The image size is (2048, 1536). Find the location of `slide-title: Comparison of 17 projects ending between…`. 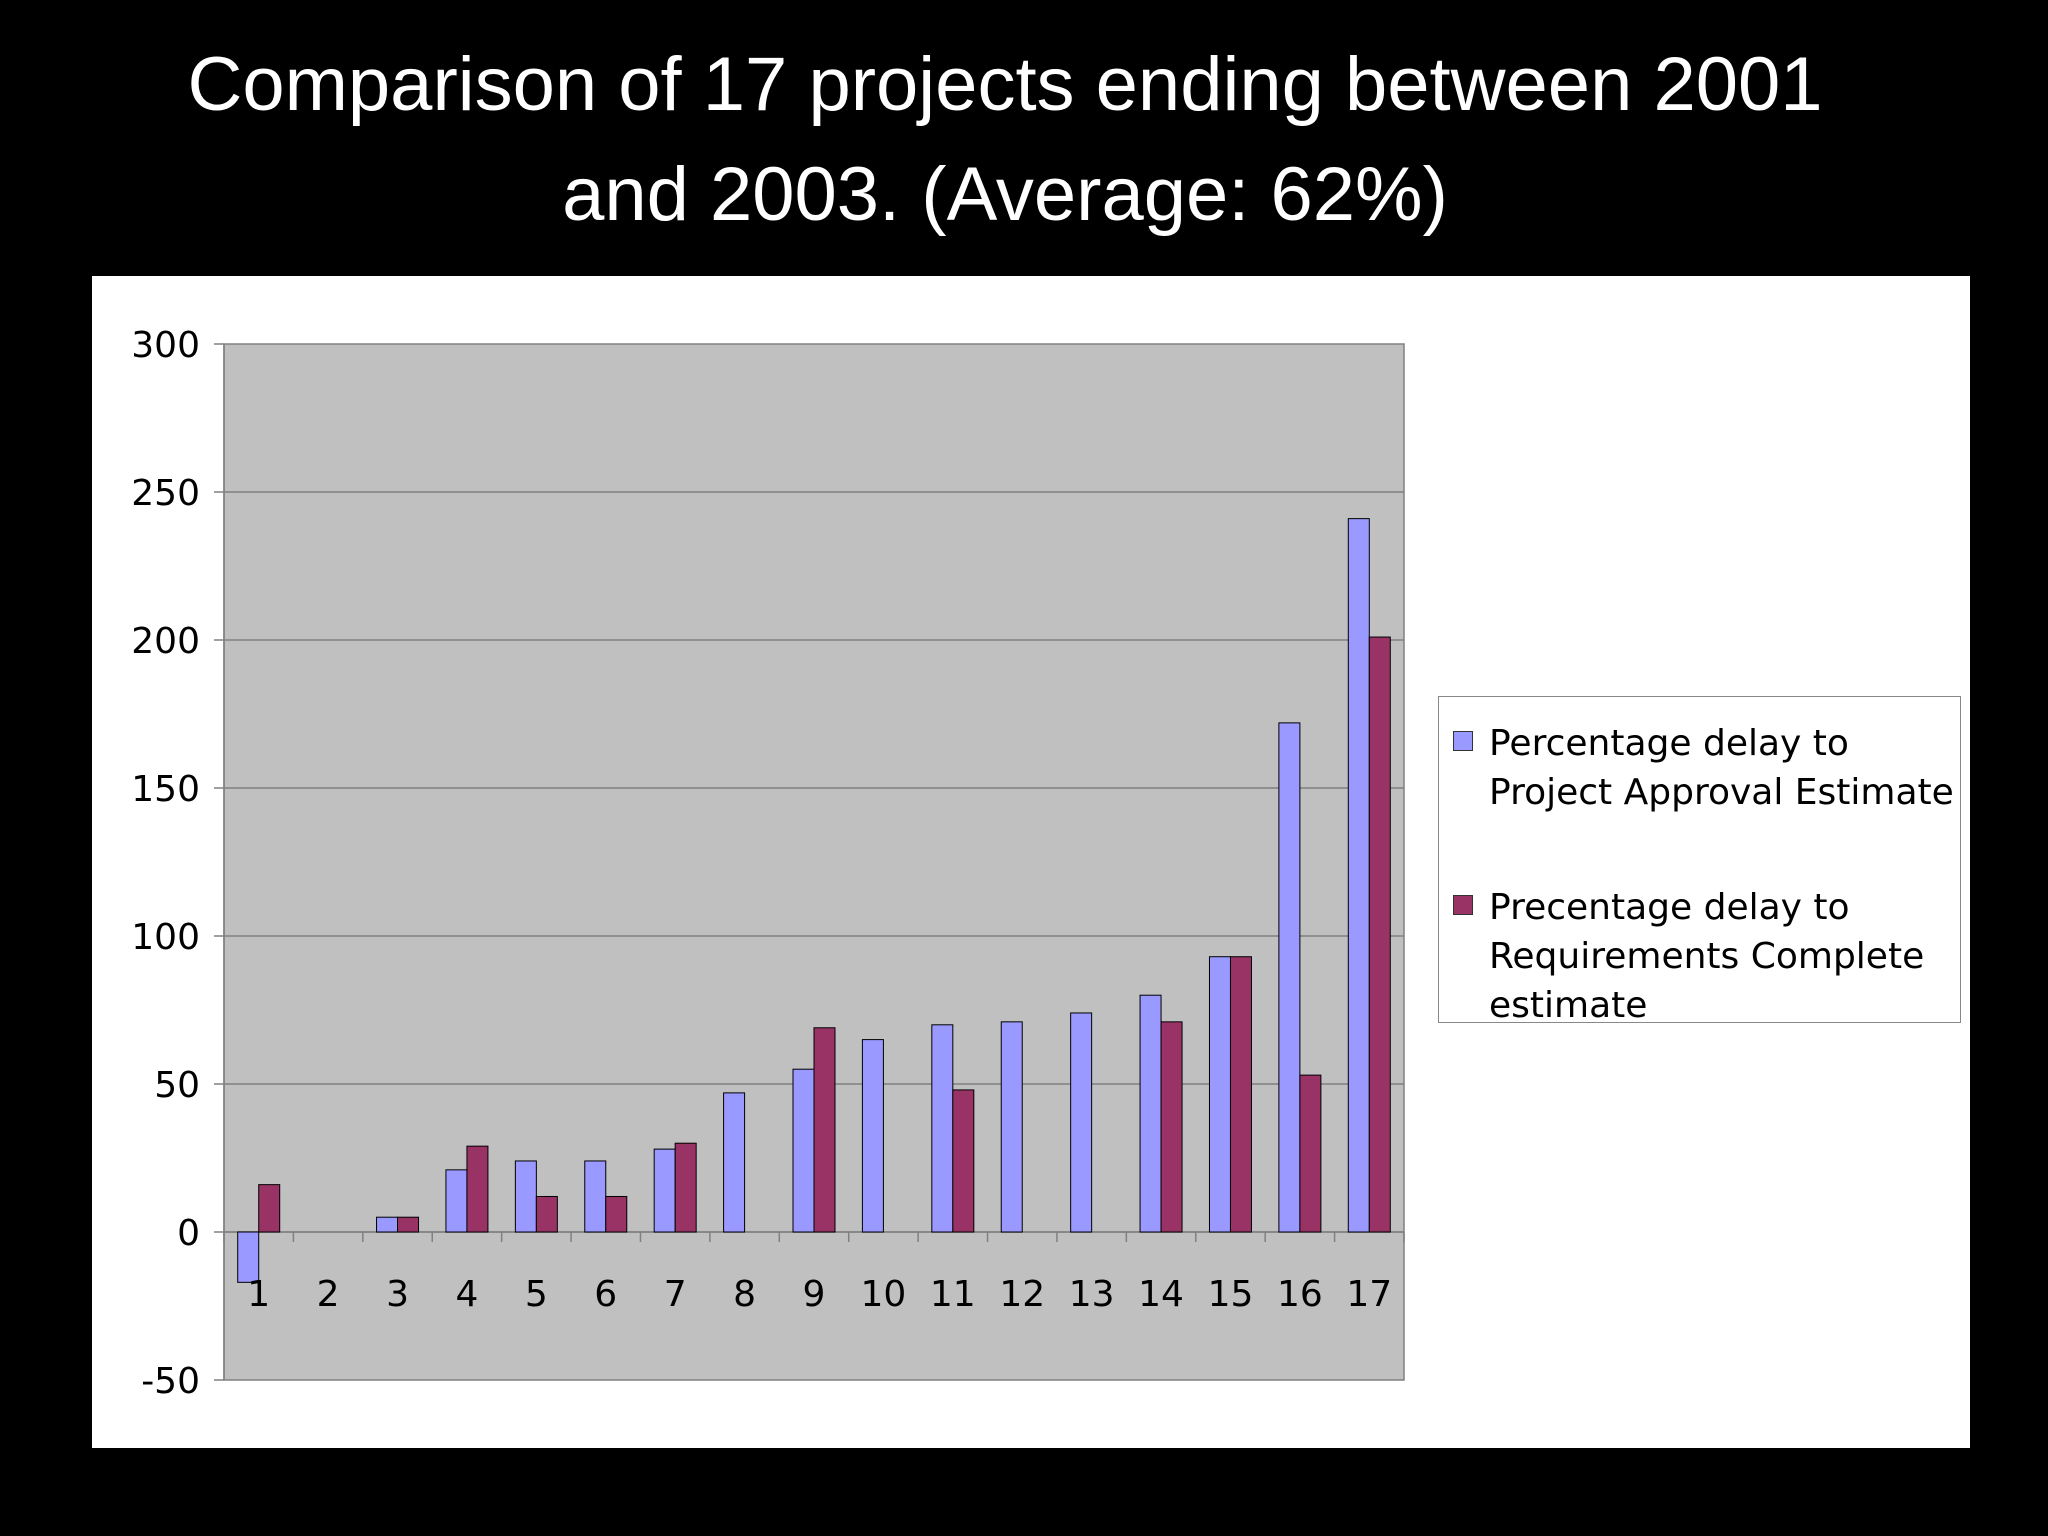

slide-title: Comparison of 17 projects ending between… is located at coordinates (1005, 140).